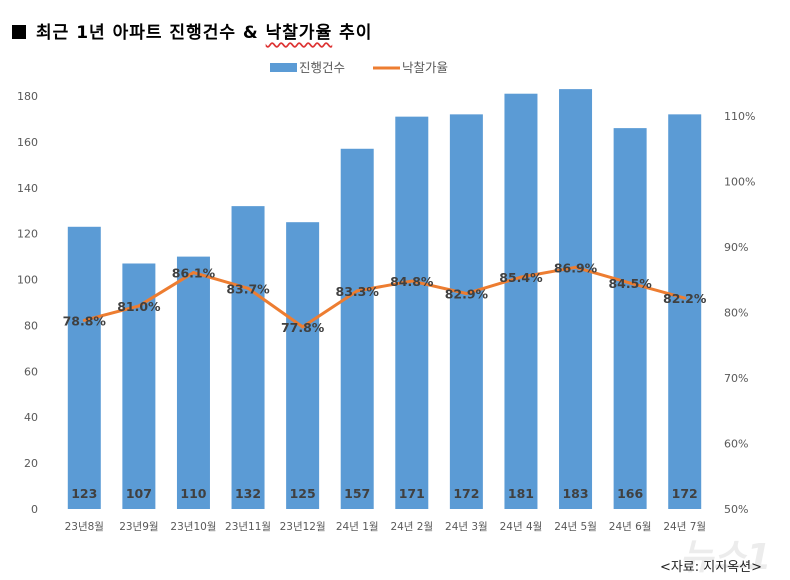 Image resolution: width=790 pixels, height=580 pixels. Describe the element at coordinates (726, 557) in the screenshot. I see `watermark-logo: 뉴스1` at that location.